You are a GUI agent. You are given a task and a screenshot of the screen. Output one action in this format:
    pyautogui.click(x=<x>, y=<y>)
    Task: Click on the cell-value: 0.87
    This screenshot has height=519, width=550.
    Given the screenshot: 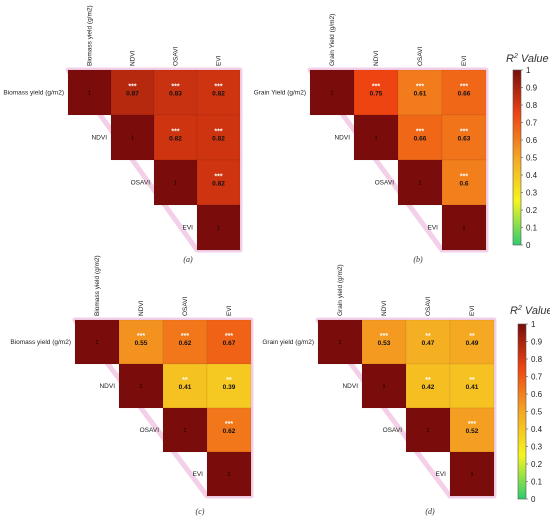 What is the action you would take?
    pyautogui.click(x=132, y=94)
    